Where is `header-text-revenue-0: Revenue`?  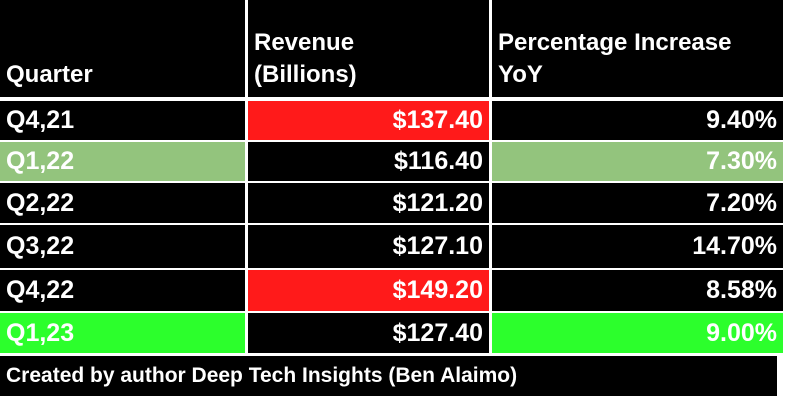 header-text-revenue-0: Revenue is located at coordinates (304, 42).